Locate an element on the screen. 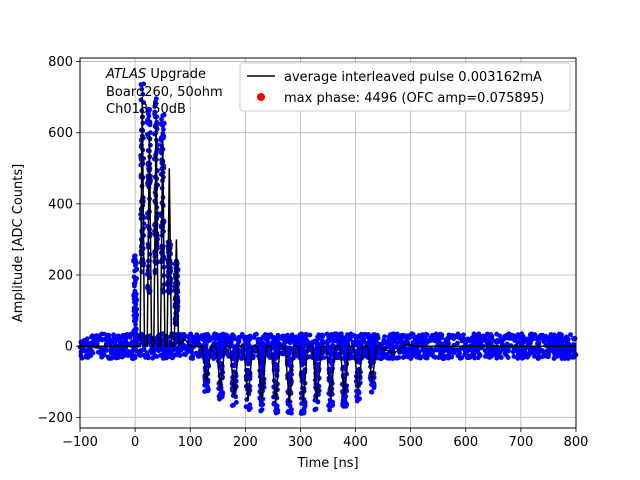  y-axis-label: Amplitude [ADC Counts] is located at coordinates (18, 243).